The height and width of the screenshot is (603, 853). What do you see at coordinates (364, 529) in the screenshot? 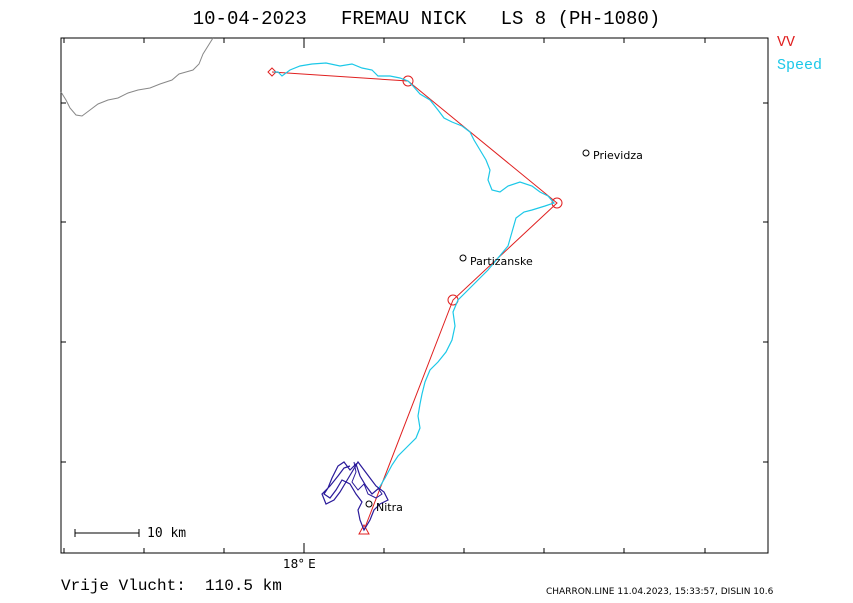
I see `start-triangle-marker` at bounding box center [364, 529].